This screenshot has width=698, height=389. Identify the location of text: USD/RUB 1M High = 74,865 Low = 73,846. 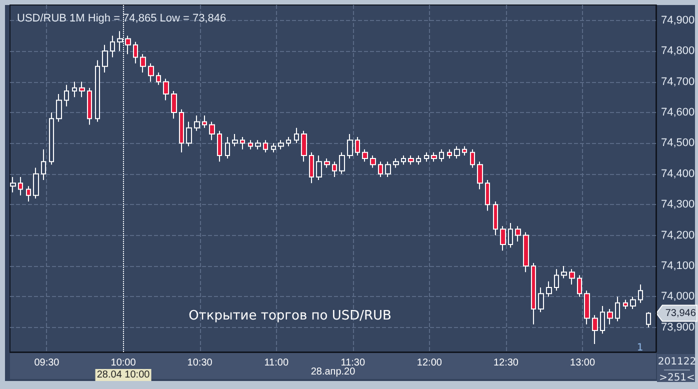
(121, 18).